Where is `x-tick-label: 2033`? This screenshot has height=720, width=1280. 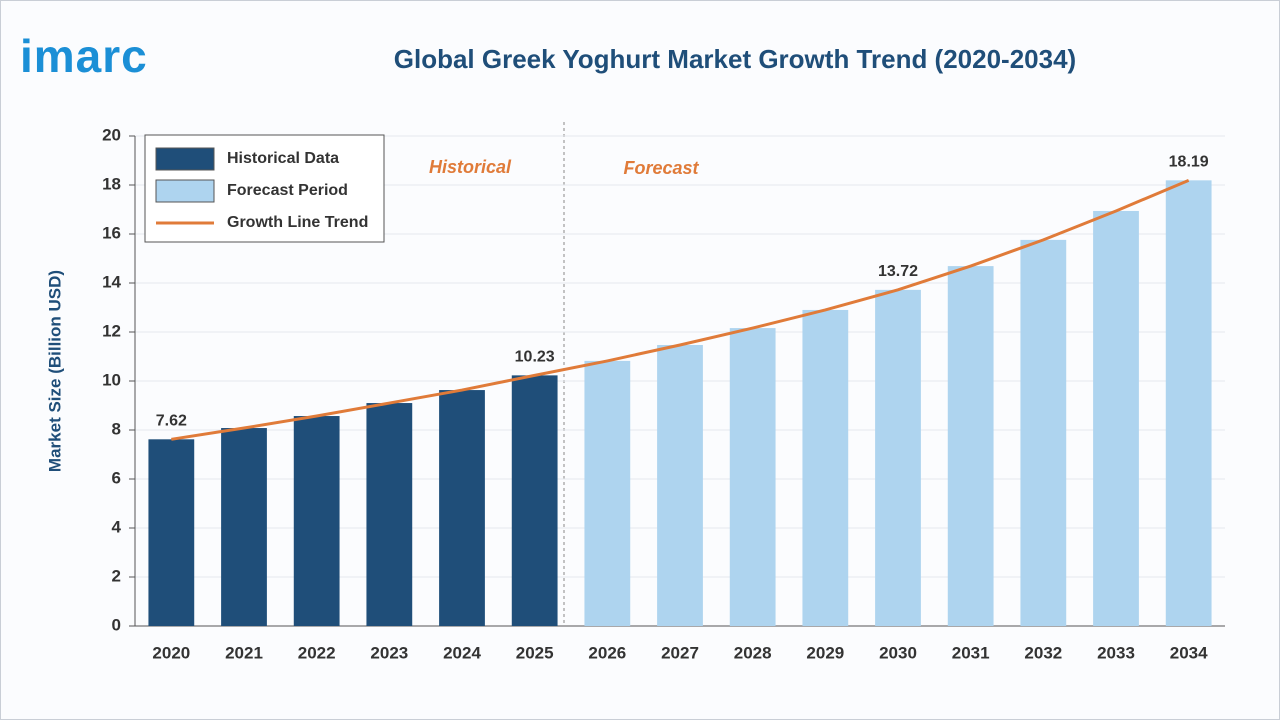
x-tick-label: 2033 is located at coordinates (1116, 652).